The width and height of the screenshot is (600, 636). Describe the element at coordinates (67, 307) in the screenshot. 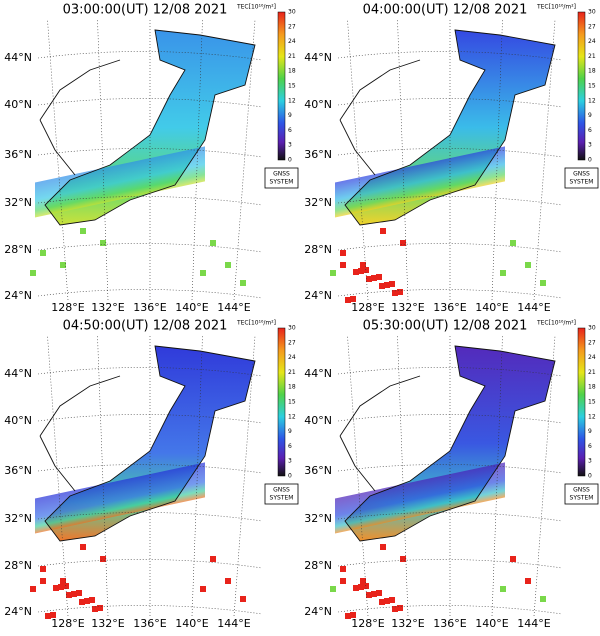

I see `lon-label: 128°E` at that location.